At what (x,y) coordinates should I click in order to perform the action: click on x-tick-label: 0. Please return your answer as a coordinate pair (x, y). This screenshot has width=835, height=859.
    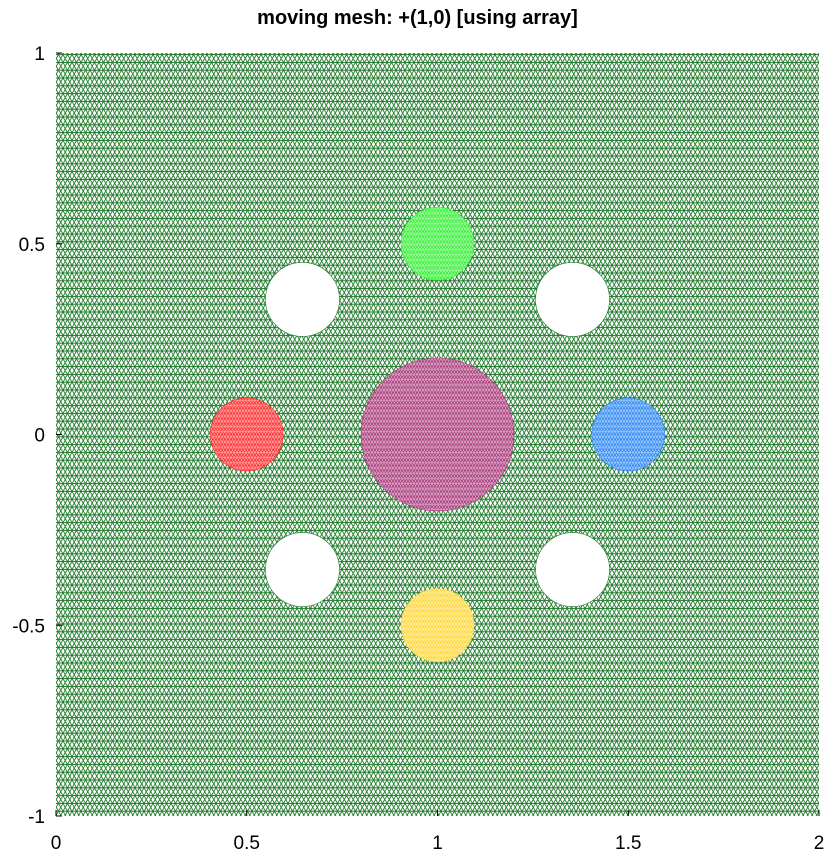
    Looking at the image, I should click on (56, 843).